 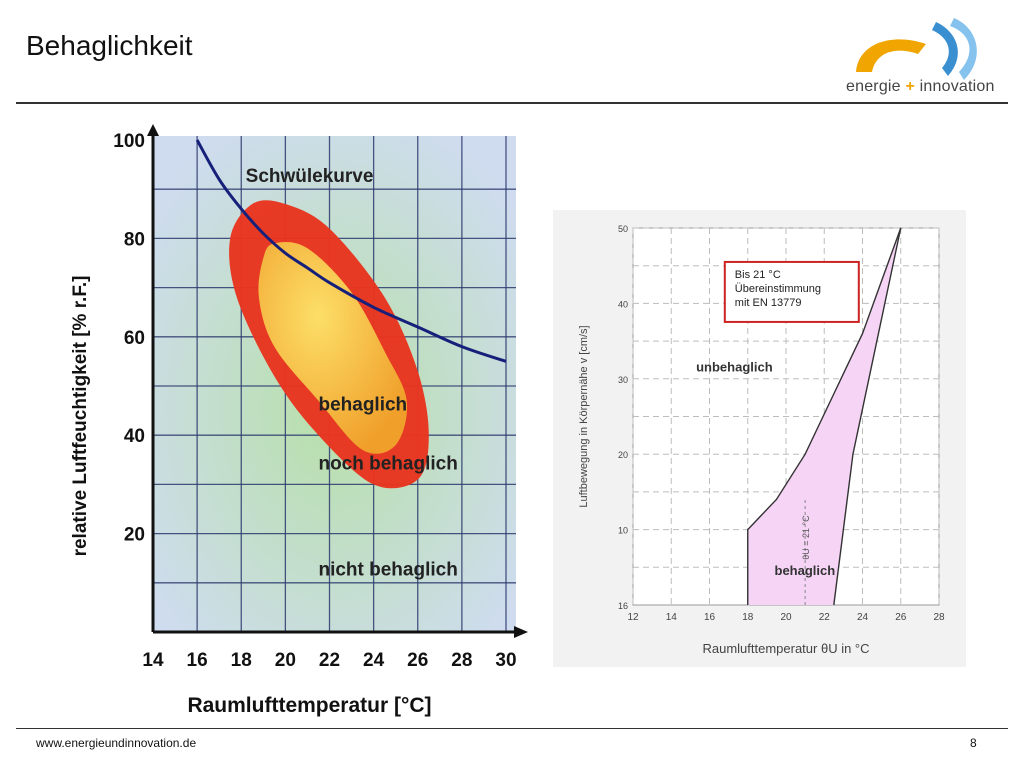 What do you see at coordinates (80, 416) in the screenshot?
I see `chart1-y-axis-label: relative Luftfeuchtigkeit [% r.F.]` at bounding box center [80, 416].